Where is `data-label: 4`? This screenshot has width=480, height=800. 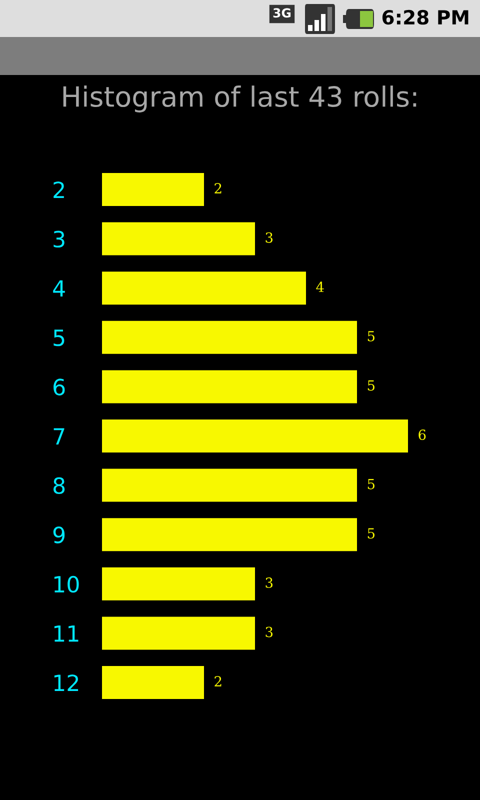
data-label: 4 is located at coordinates (320, 287).